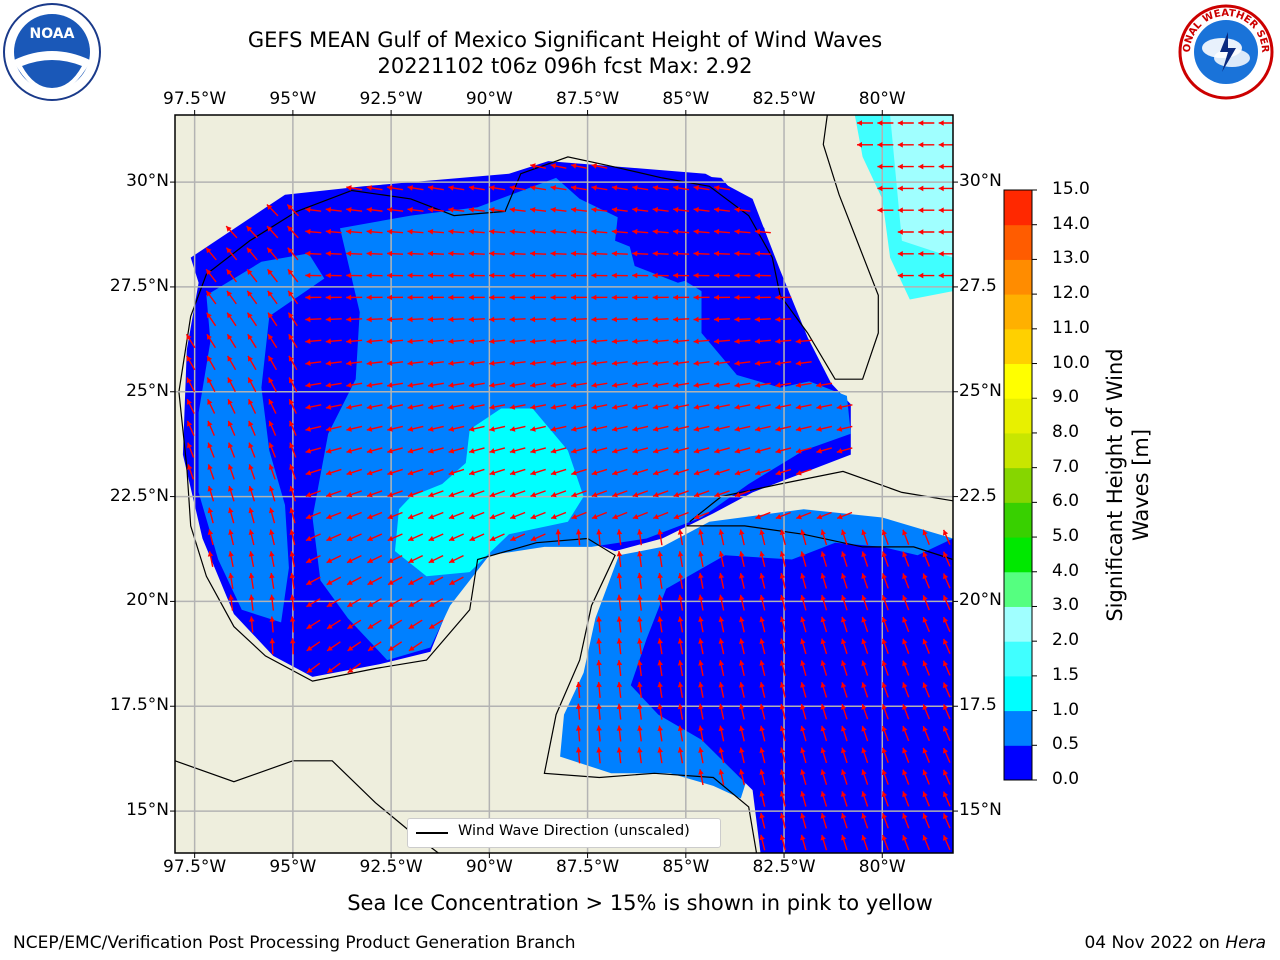 The height and width of the screenshot is (960, 1280). I want to click on colorbar-tick-label: 15.0, so click(1071, 189).